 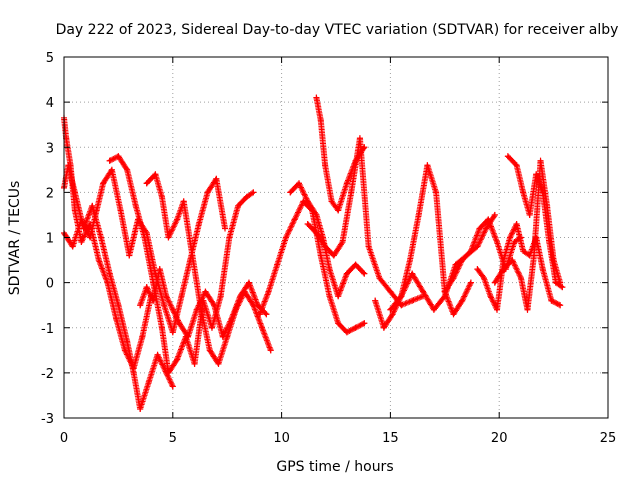 What do you see at coordinates (50, 284) in the screenshot?
I see `y-tick-label: 0` at bounding box center [50, 284].